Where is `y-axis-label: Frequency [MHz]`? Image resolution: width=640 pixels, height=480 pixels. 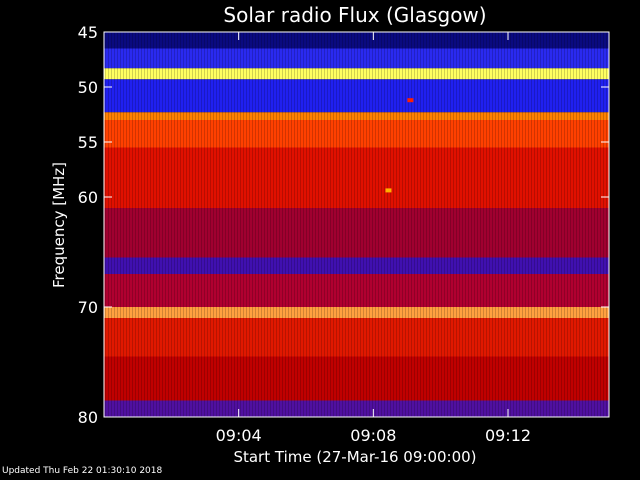
y-axis-label: Frequency [MHz] is located at coordinates (59, 225).